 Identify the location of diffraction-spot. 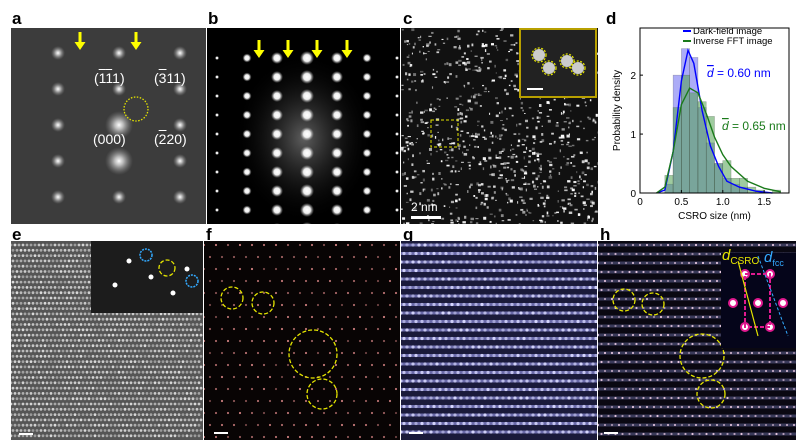
(397, 134).